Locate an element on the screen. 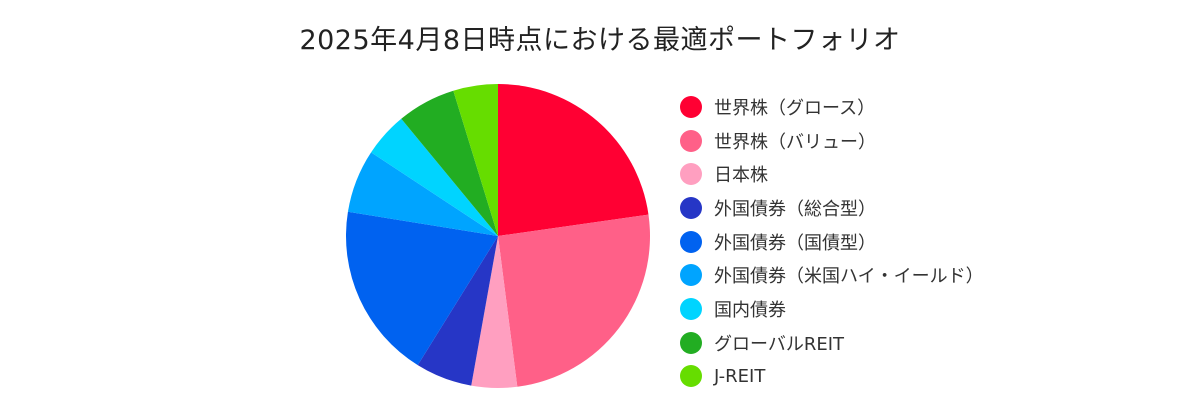 The width and height of the screenshot is (1200, 410). legend-label: 日本株 is located at coordinates (741, 176).